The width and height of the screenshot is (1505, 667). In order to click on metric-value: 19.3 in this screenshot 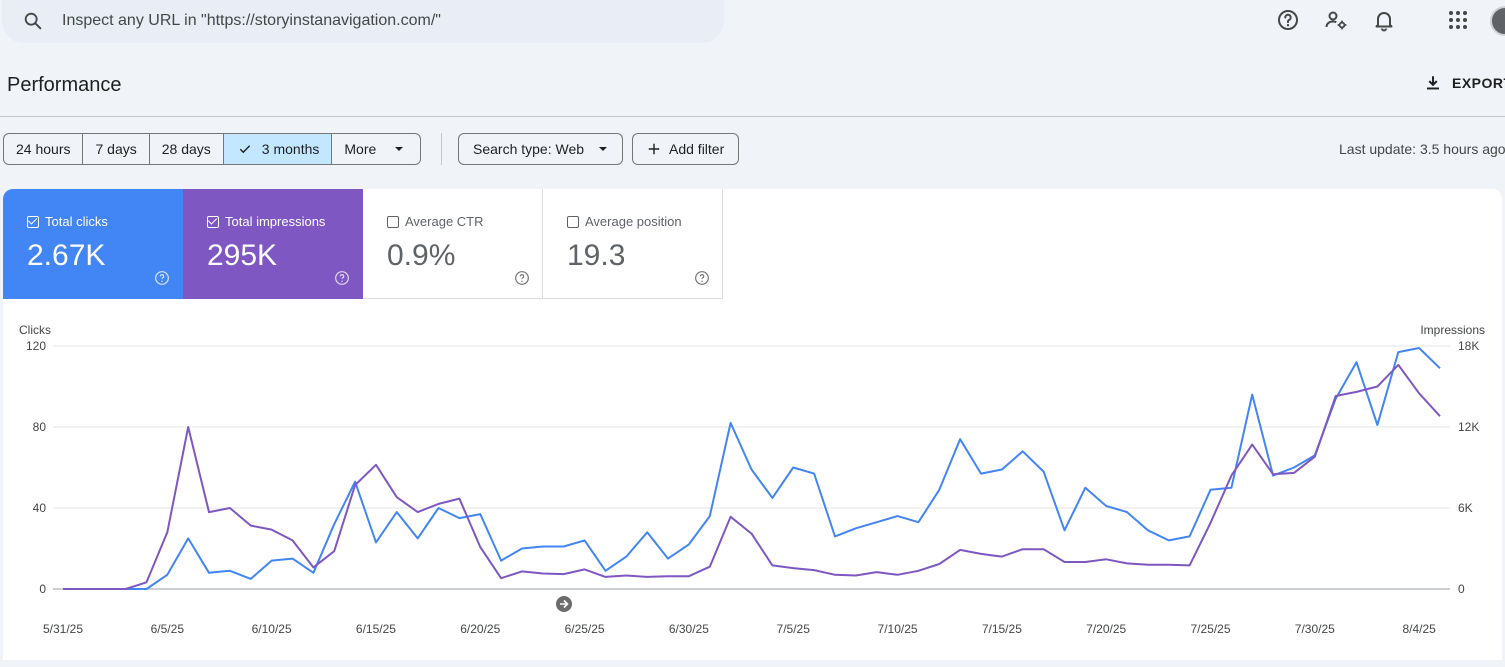, I will do `click(596, 255)`.